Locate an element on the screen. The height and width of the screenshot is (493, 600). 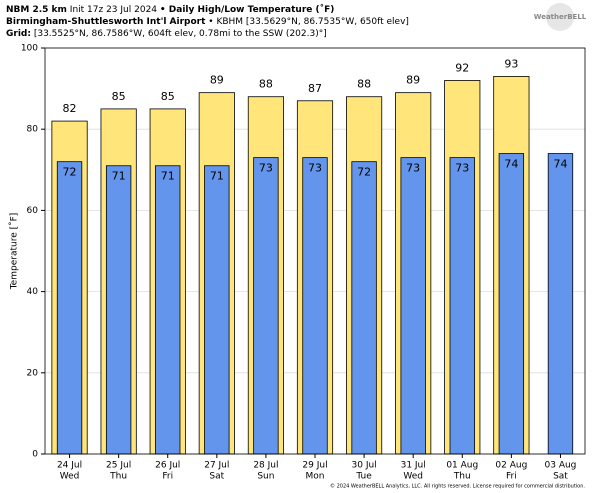
y-tick-label: 40 is located at coordinates (33, 292).